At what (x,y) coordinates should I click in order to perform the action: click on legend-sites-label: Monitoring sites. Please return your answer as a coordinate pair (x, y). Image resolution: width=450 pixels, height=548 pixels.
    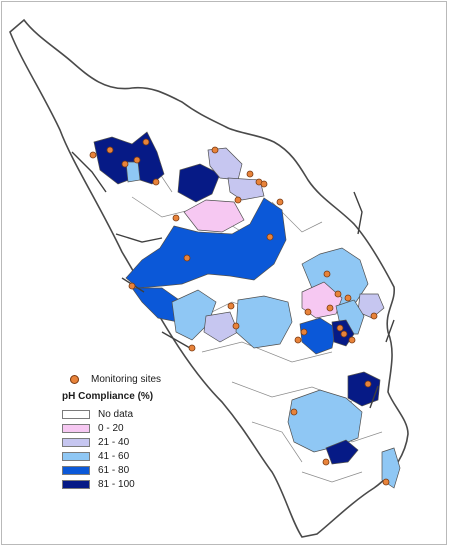
    Looking at the image, I should click on (126, 379).